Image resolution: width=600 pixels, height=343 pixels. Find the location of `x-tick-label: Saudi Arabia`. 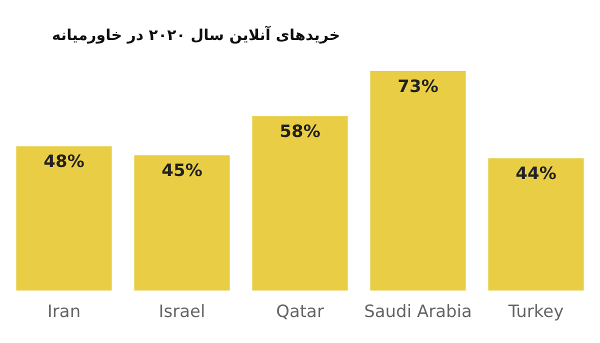

x-tick-label: Saudi Arabia is located at coordinates (418, 312).